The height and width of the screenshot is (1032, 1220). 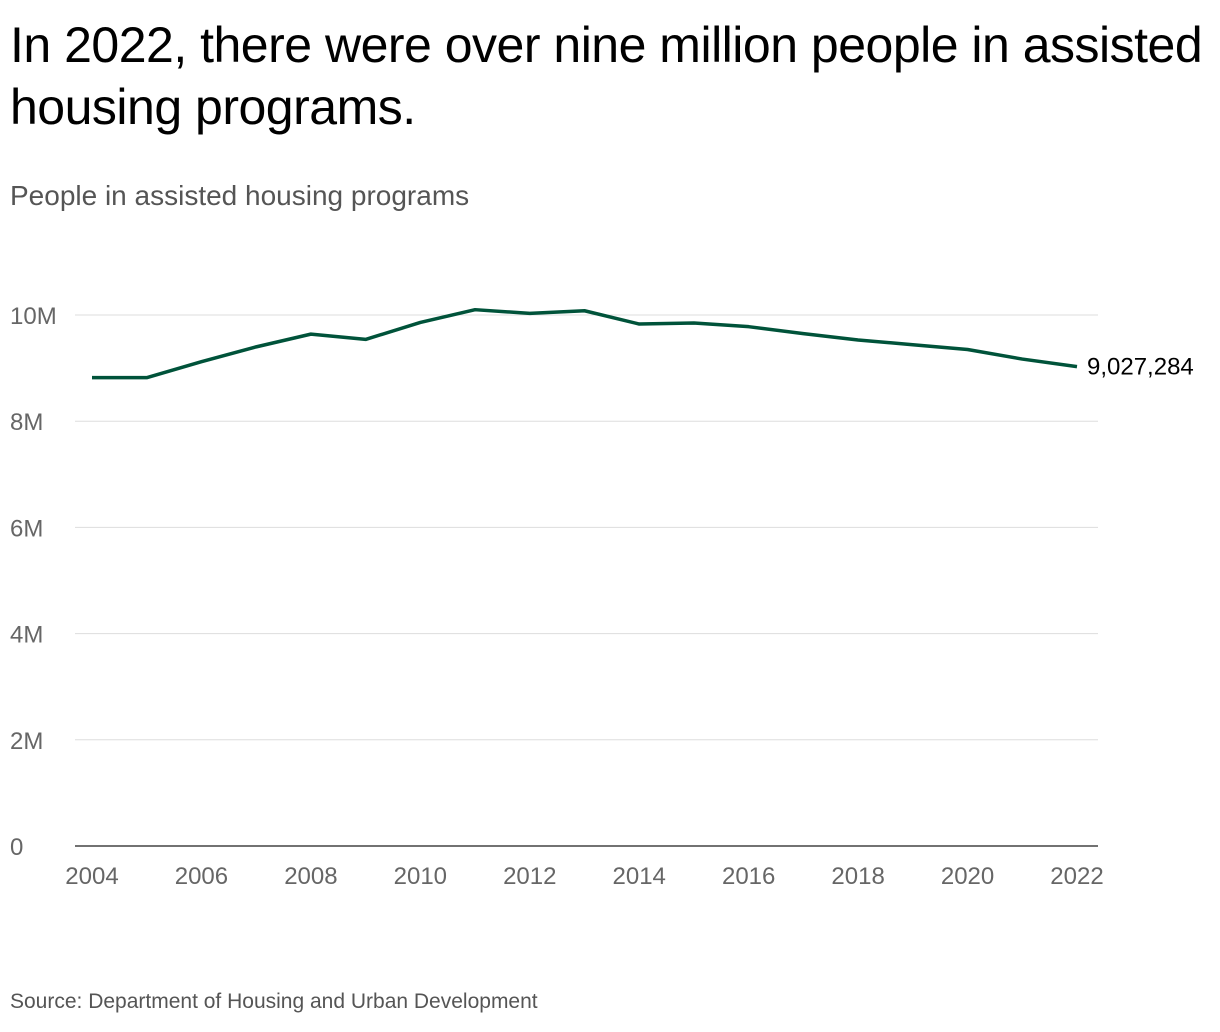 What do you see at coordinates (585, 343) in the screenshot?
I see `series-line` at bounding box center [585, 343].